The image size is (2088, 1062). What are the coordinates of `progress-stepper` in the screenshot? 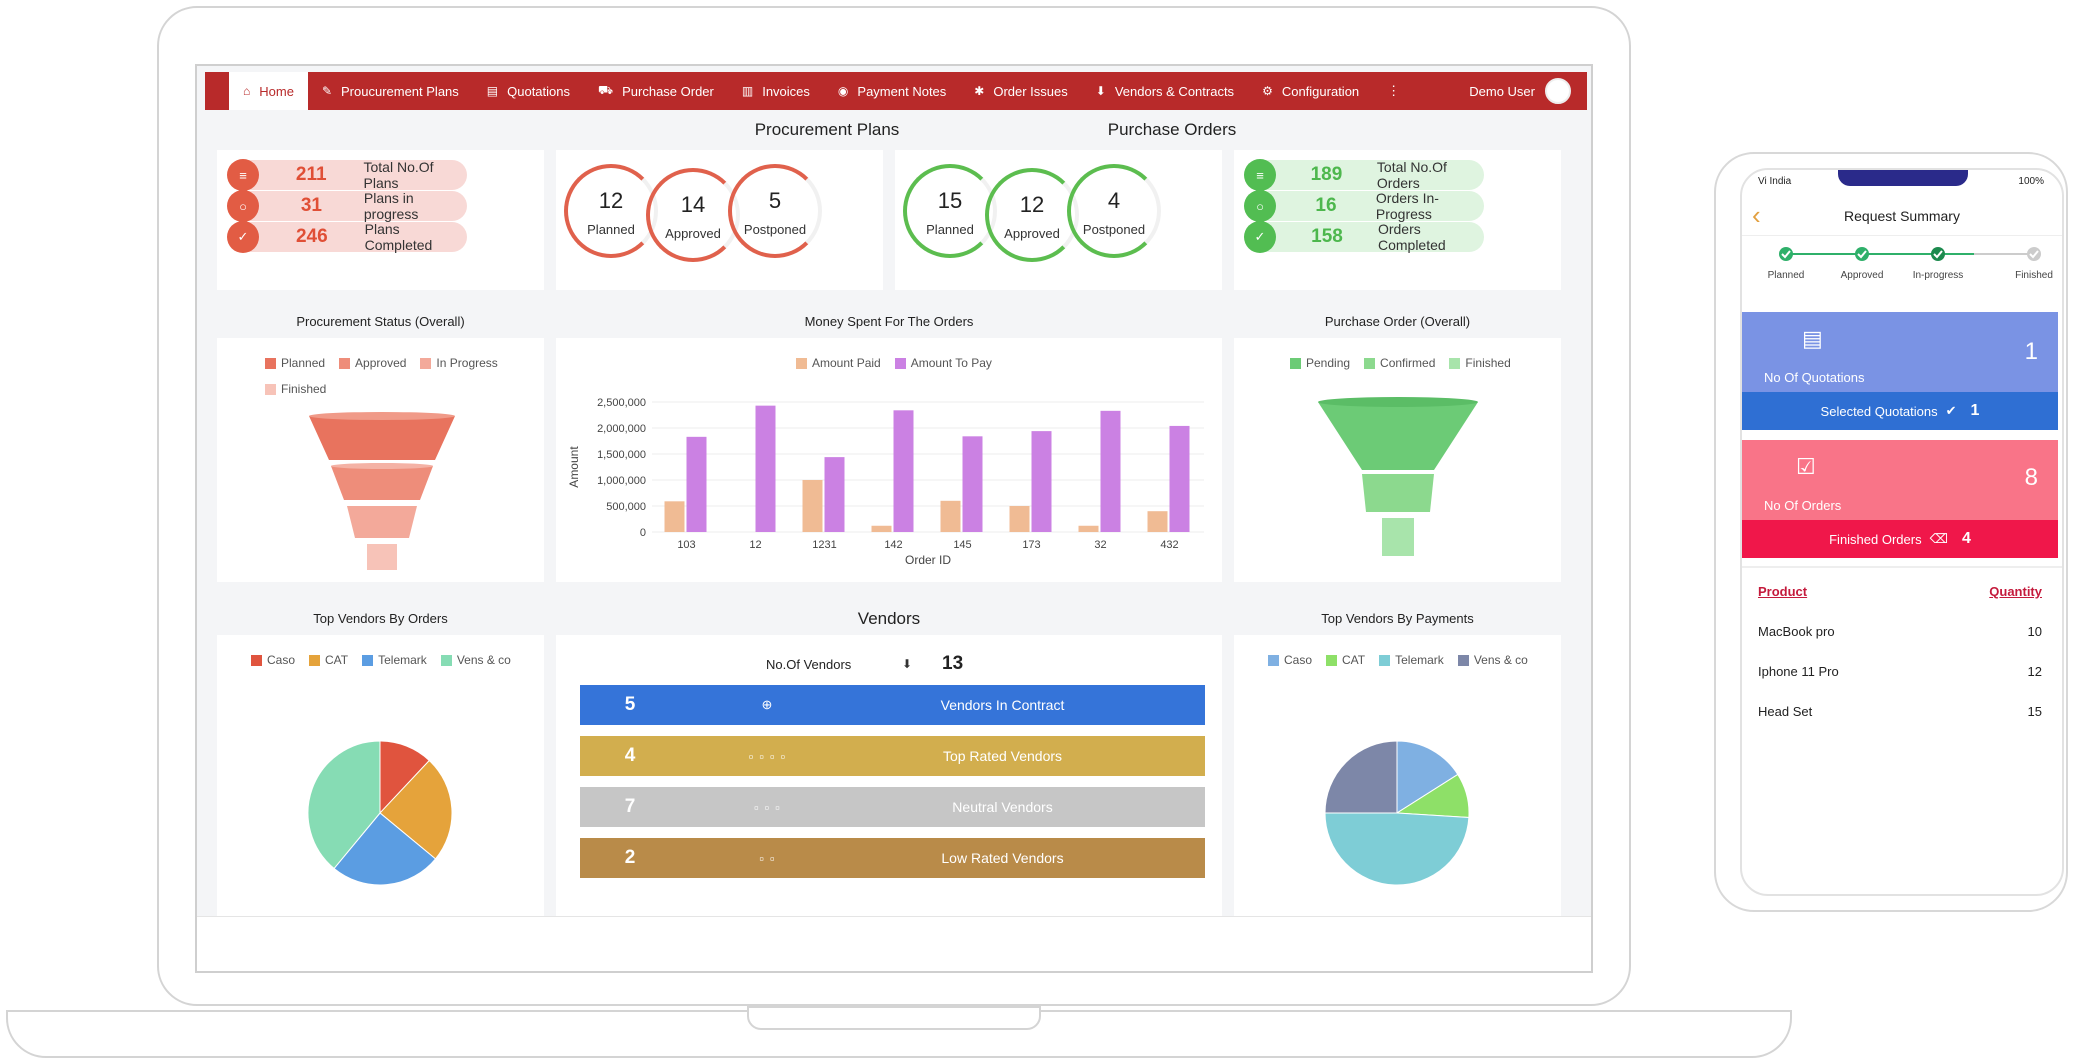 It's located at (1910, 254).